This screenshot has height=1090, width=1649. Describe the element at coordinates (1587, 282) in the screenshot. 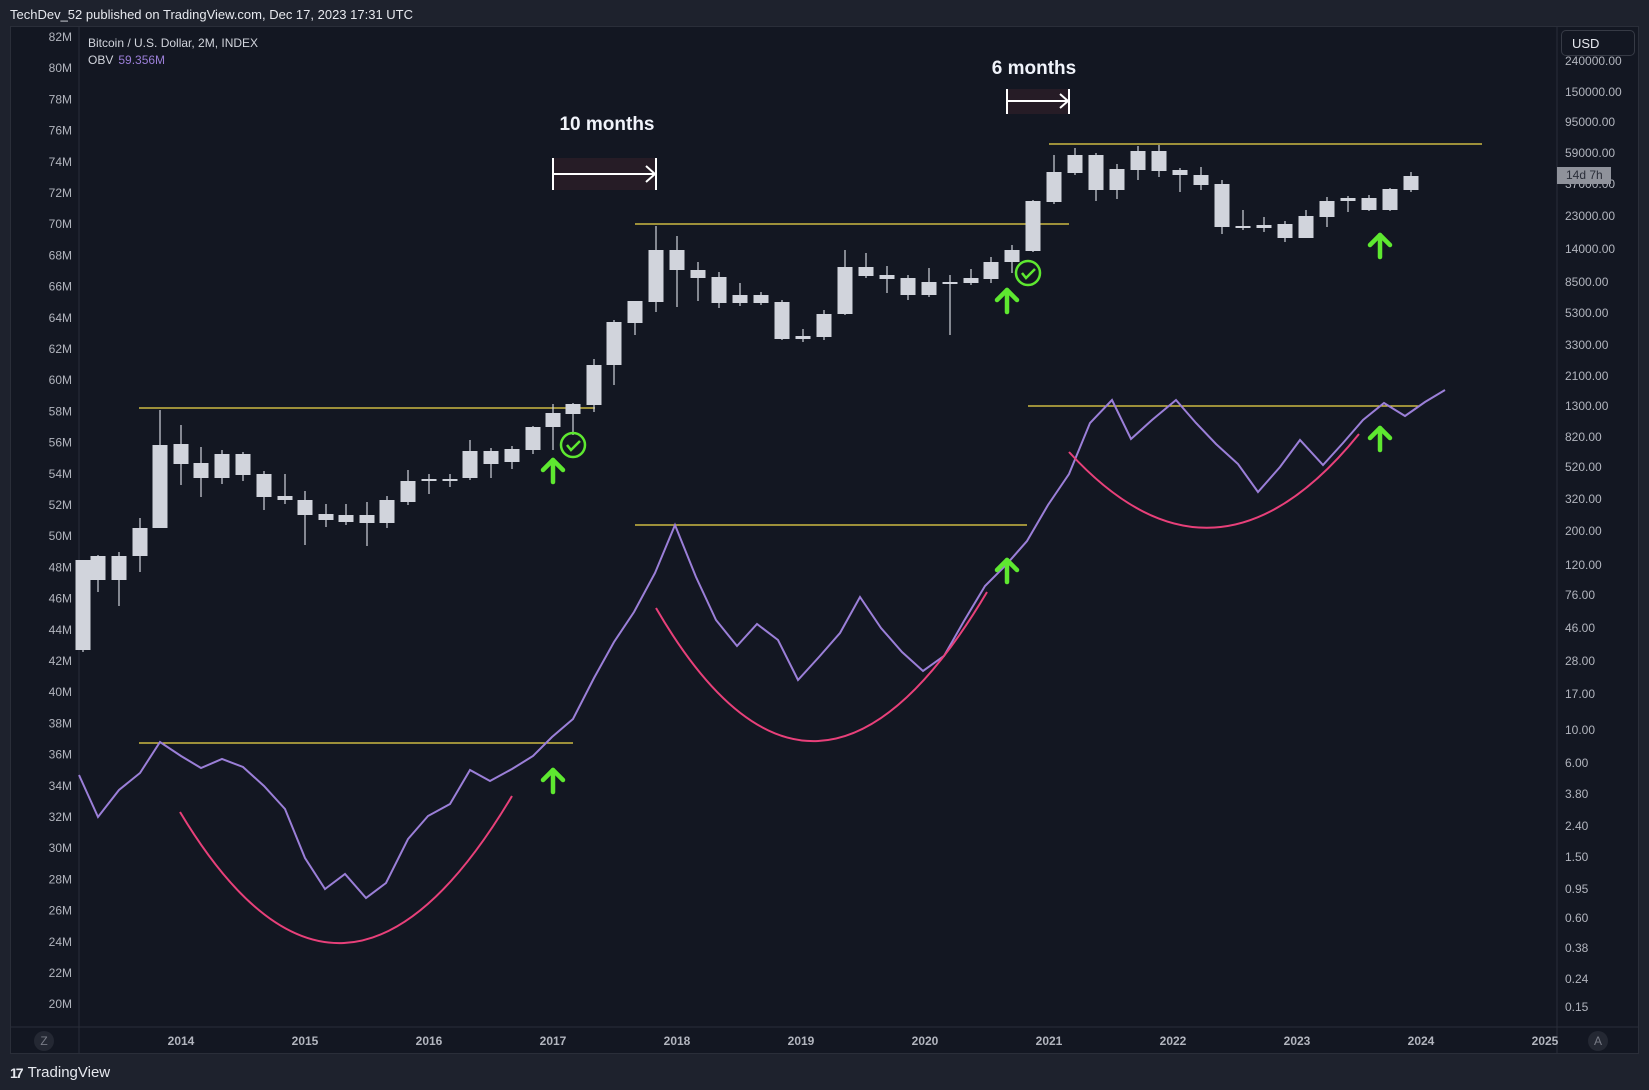

I see `price-tick-label: 8500.00` at that location.